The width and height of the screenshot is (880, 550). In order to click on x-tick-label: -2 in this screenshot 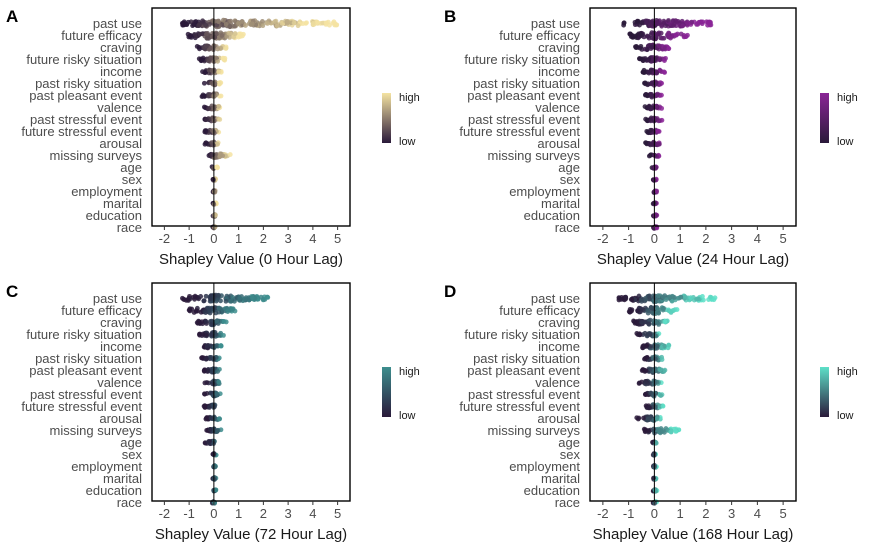, I will do `click(165, 513)`.